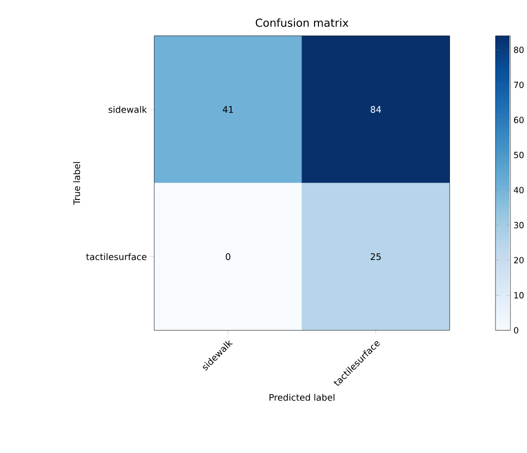 This screenshot has height=453, width=527. I want to click on color-bar-label: 0, so click(516, 330).